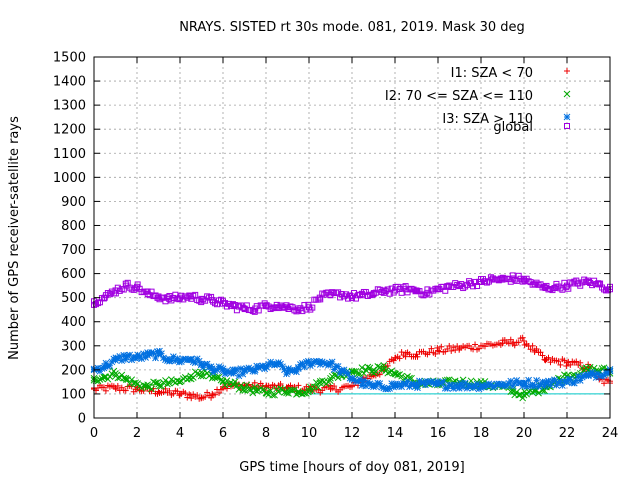 This screenshot has width=640, height=480. I want to click on y-tick-label: 200, so click(73, 370).